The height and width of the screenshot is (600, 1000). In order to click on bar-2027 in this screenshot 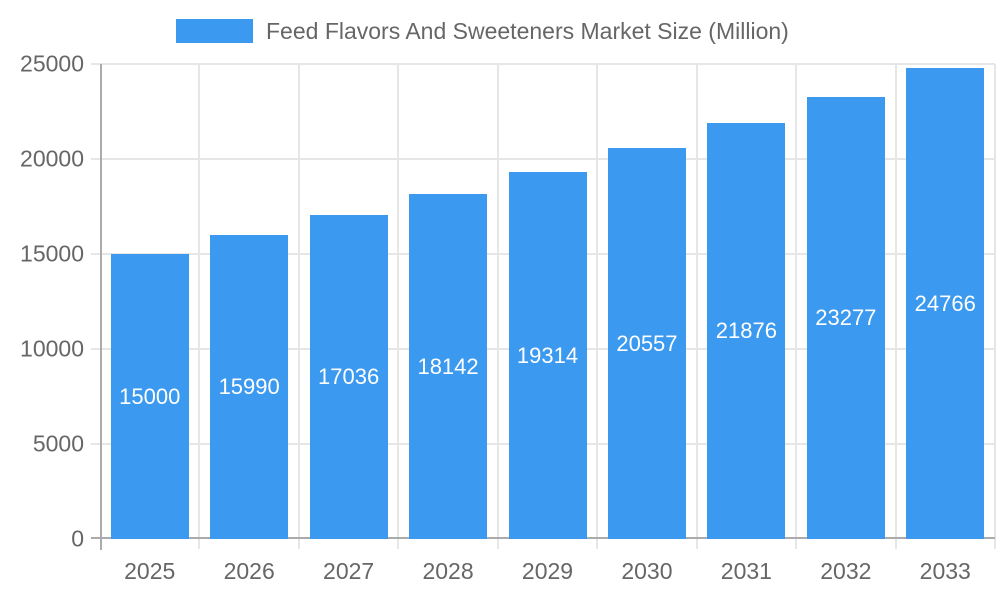, I will do `click(348, 377)`.